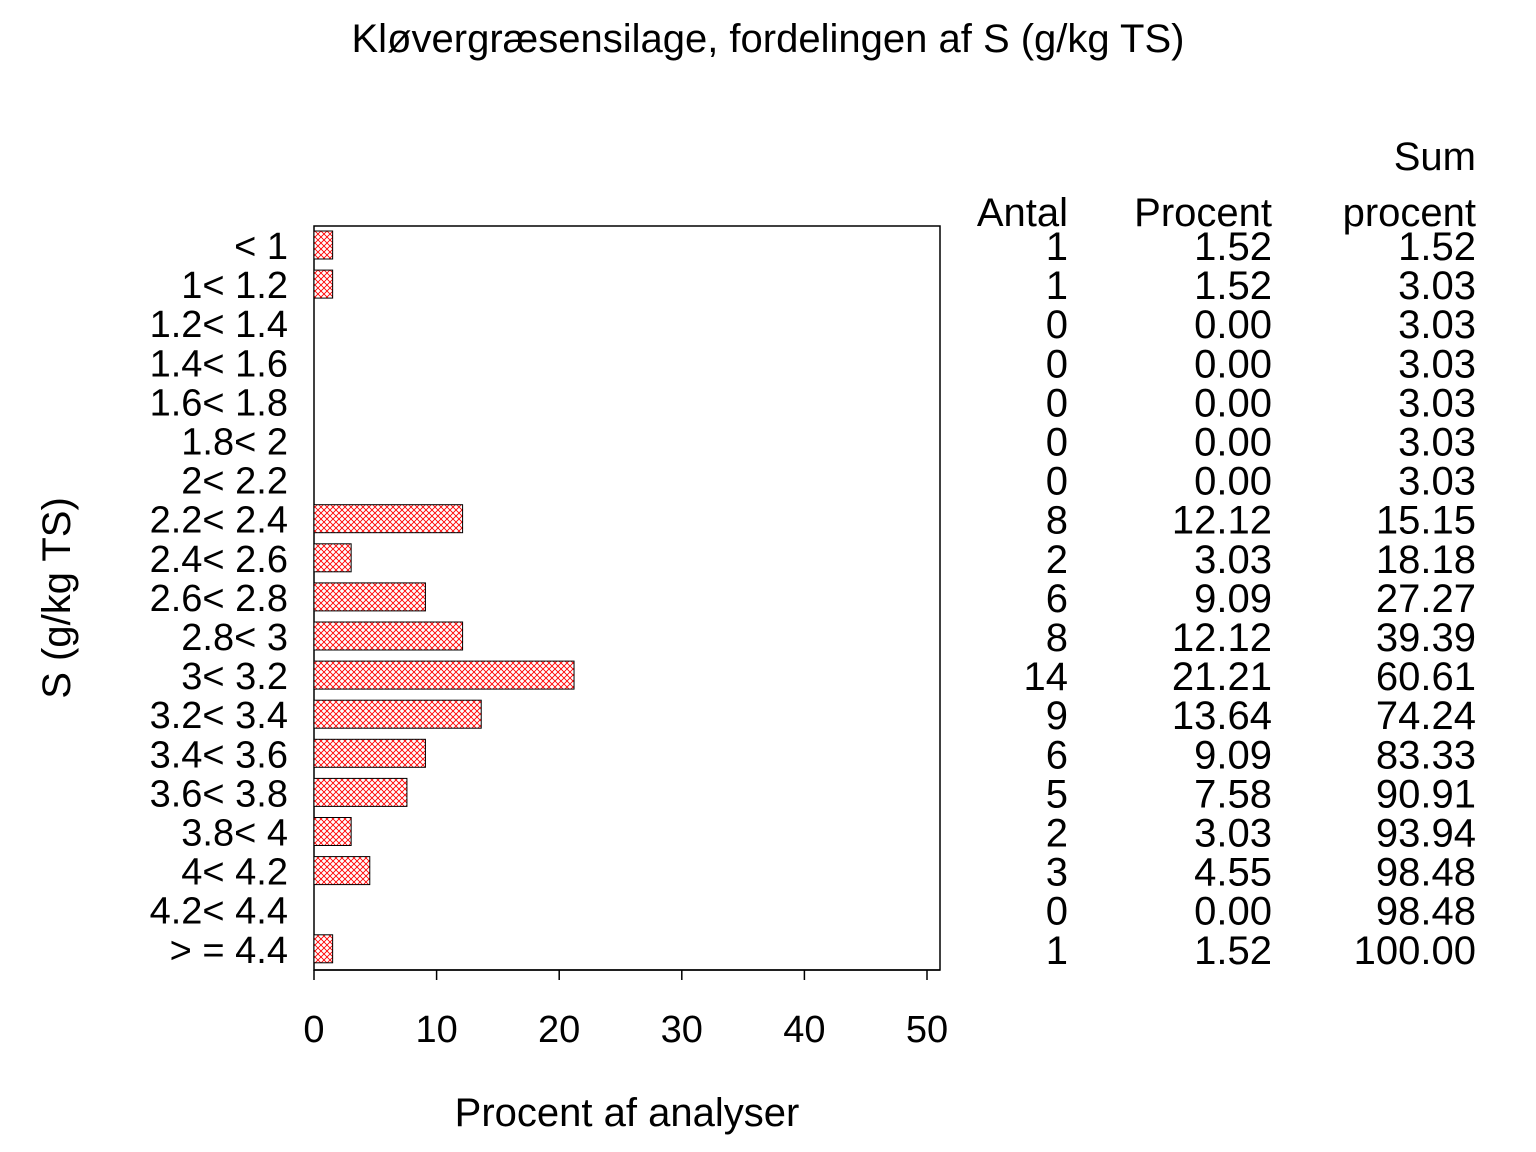 This screenshot has height=1152, width=1536. Describe the element at coordinates (1426, 521) in the screenshot. I see `table-cell-sum-procent: 15.15` at that location.